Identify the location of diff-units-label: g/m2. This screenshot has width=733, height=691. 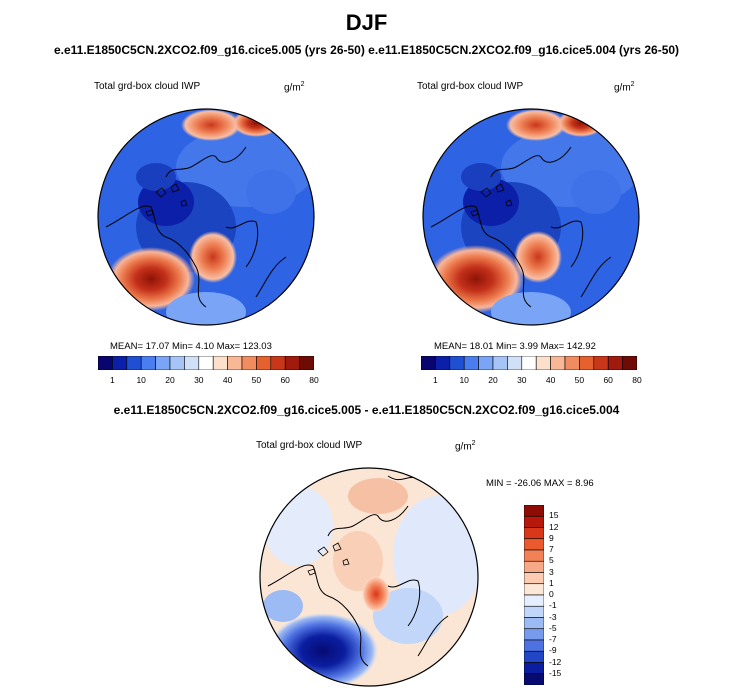
(465, 446).